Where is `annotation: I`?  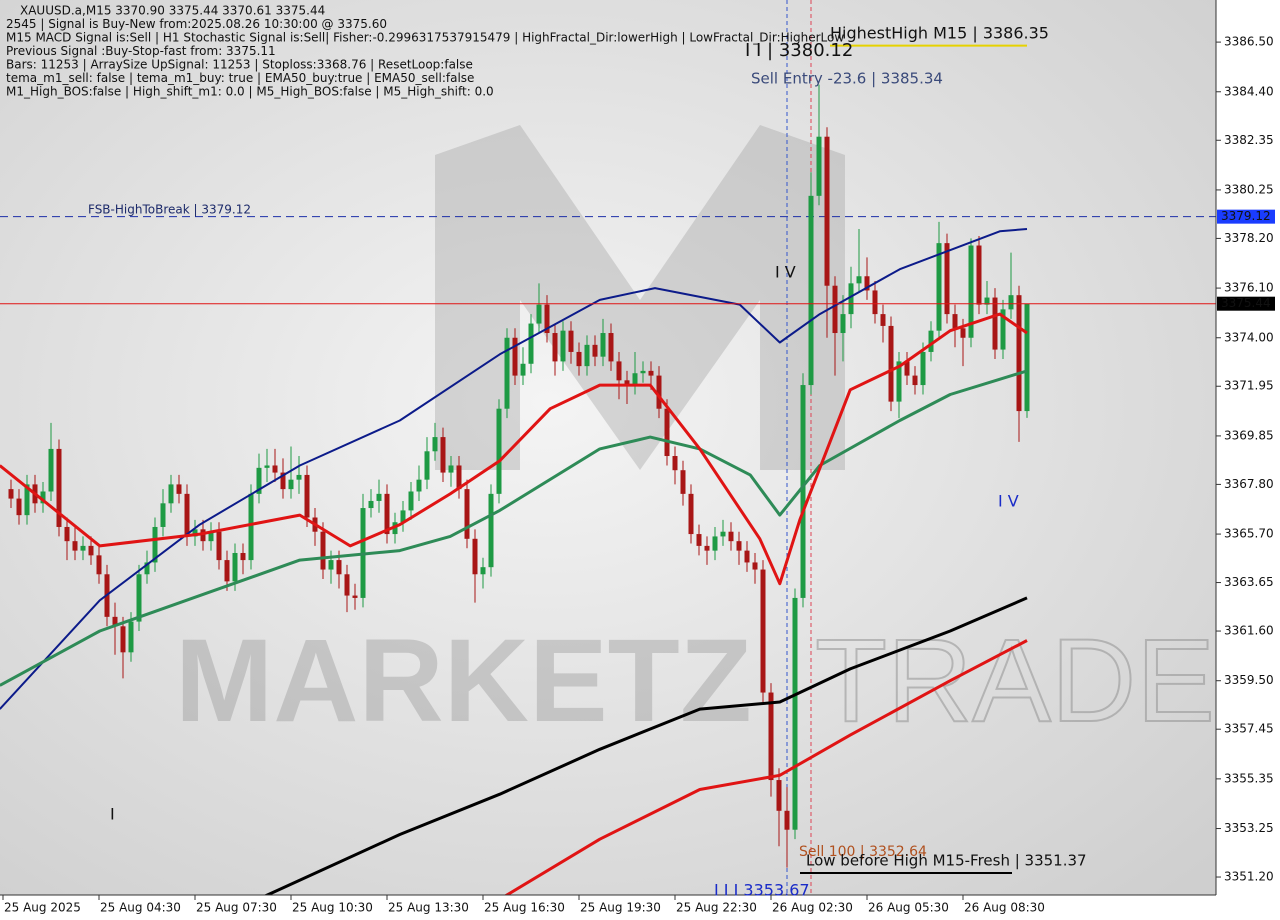
annotation: I is located at coordinates (112, 814).